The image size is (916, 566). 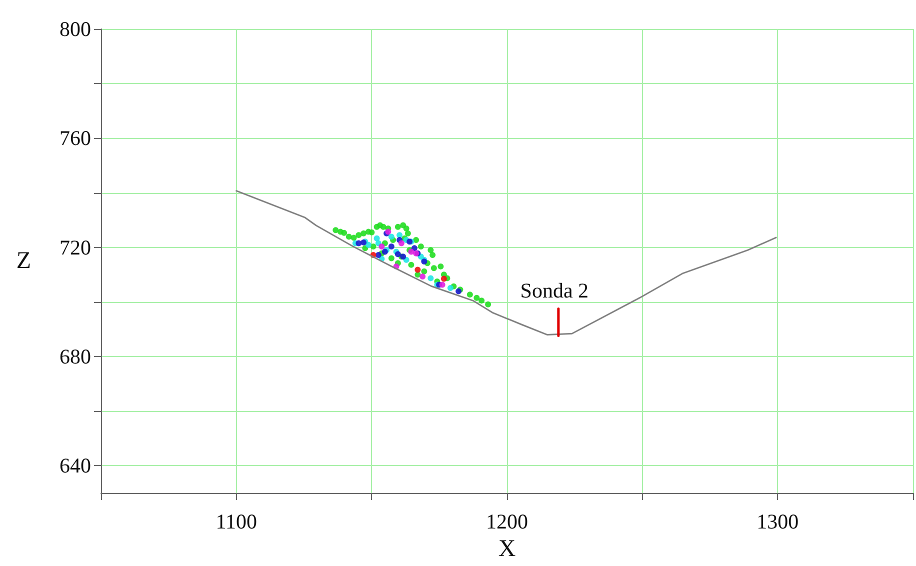 What do you see at coordinates (75, 247) in the screenshot?
I see `y-tick-label: 720` at bounding box center [75, 247].